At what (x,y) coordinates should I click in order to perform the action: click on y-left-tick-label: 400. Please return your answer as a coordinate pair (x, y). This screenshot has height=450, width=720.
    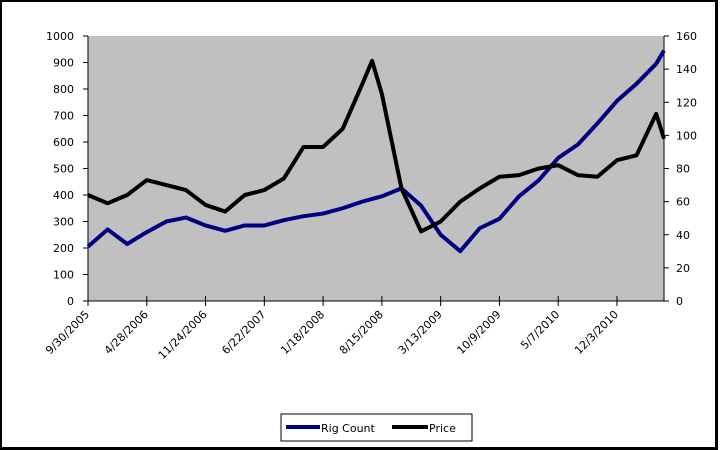
    Looking at the image, I should click on (63, 195).